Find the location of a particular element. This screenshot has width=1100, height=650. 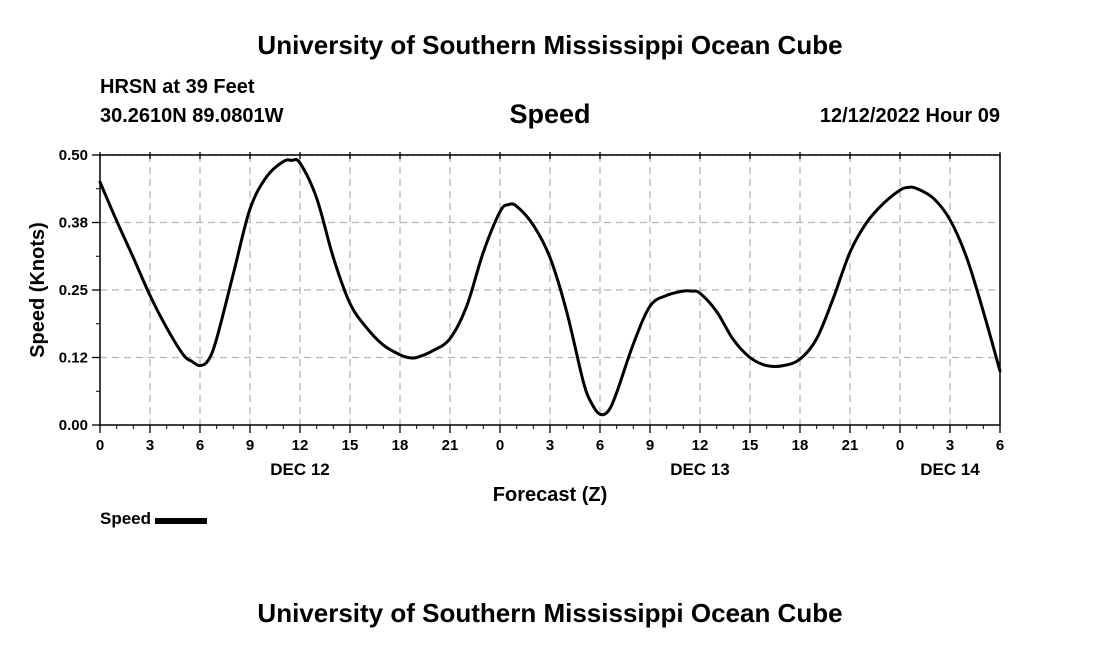

day-label: DEC 13 is located at coordinates (700, 469).